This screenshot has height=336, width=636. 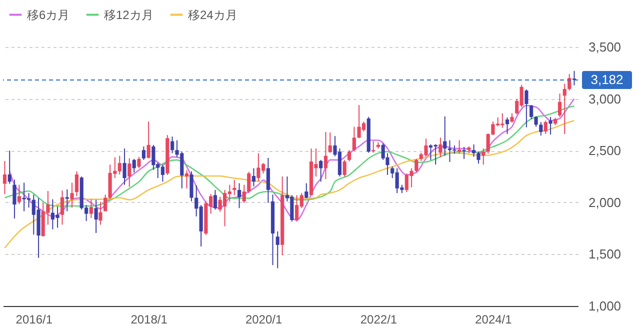 What do you see at coordinates (605, 306) in the screenshot?
I see `y-tick-label: 1,000` at bounding box center [605, 306].